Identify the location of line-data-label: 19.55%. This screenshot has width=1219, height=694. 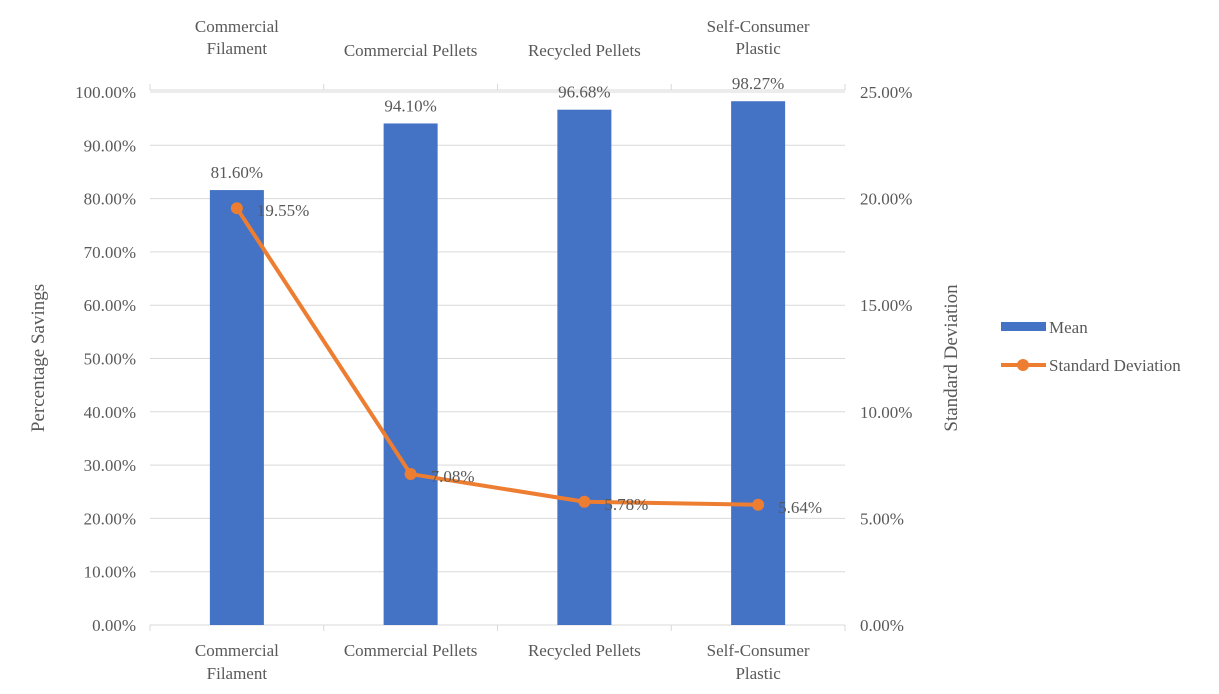
(283, 210).